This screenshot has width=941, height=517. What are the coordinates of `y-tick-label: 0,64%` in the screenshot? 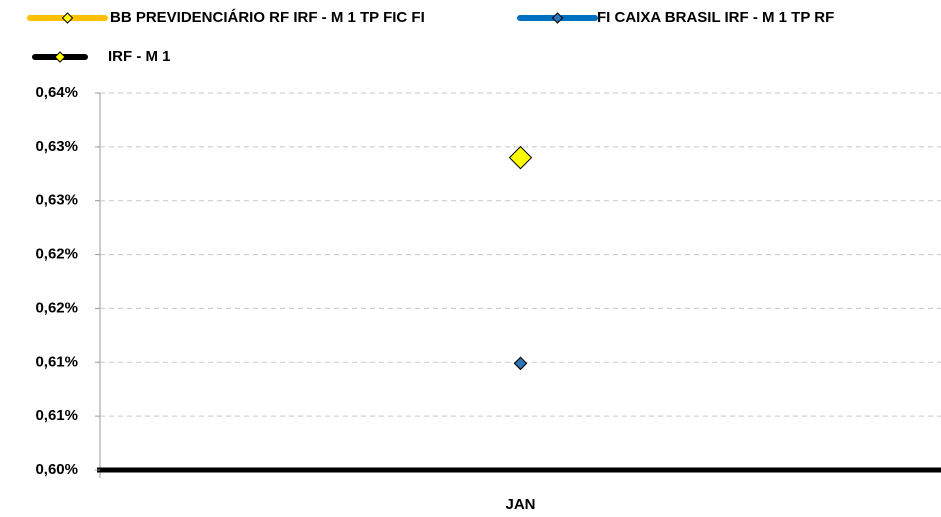 It's located at (56, 92).